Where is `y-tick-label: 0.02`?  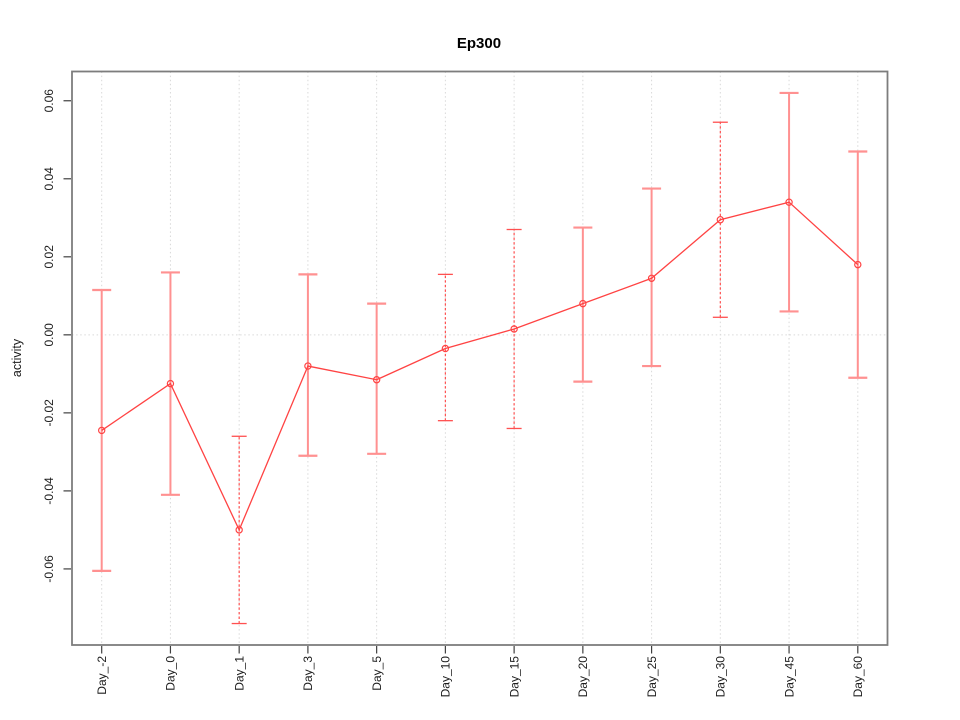
y-tick-label: 0.02 is located at coordinates (49, 257).